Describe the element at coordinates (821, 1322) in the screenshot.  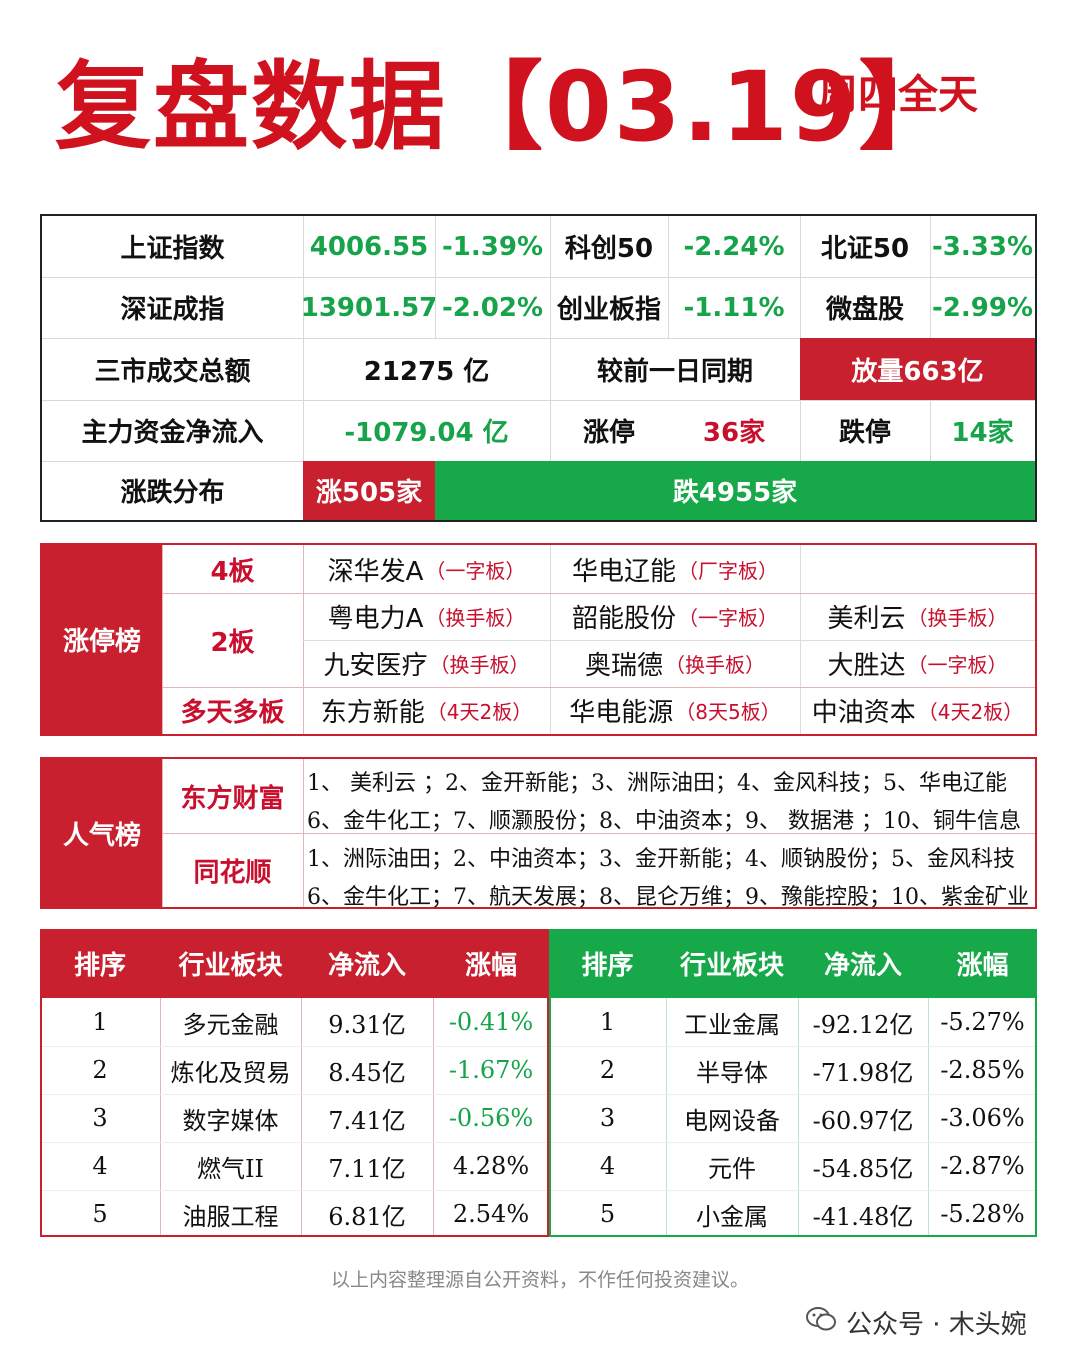
I see `wechat-icon` at that location.